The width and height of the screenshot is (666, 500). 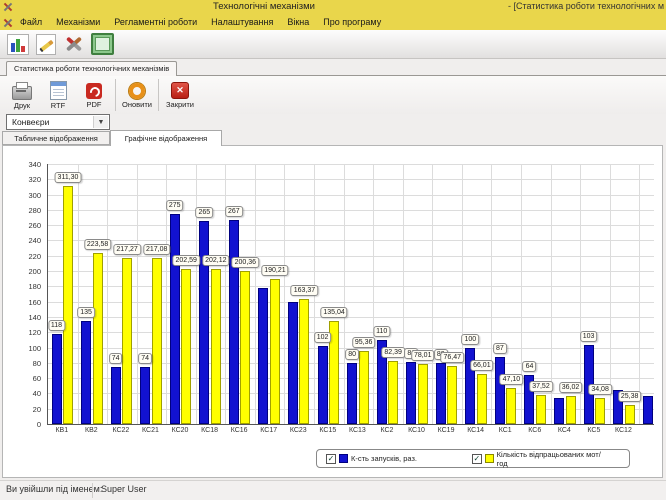 I want to click on legend-item-launches: К-сть запусків, раз., so click(x=390, y=458).